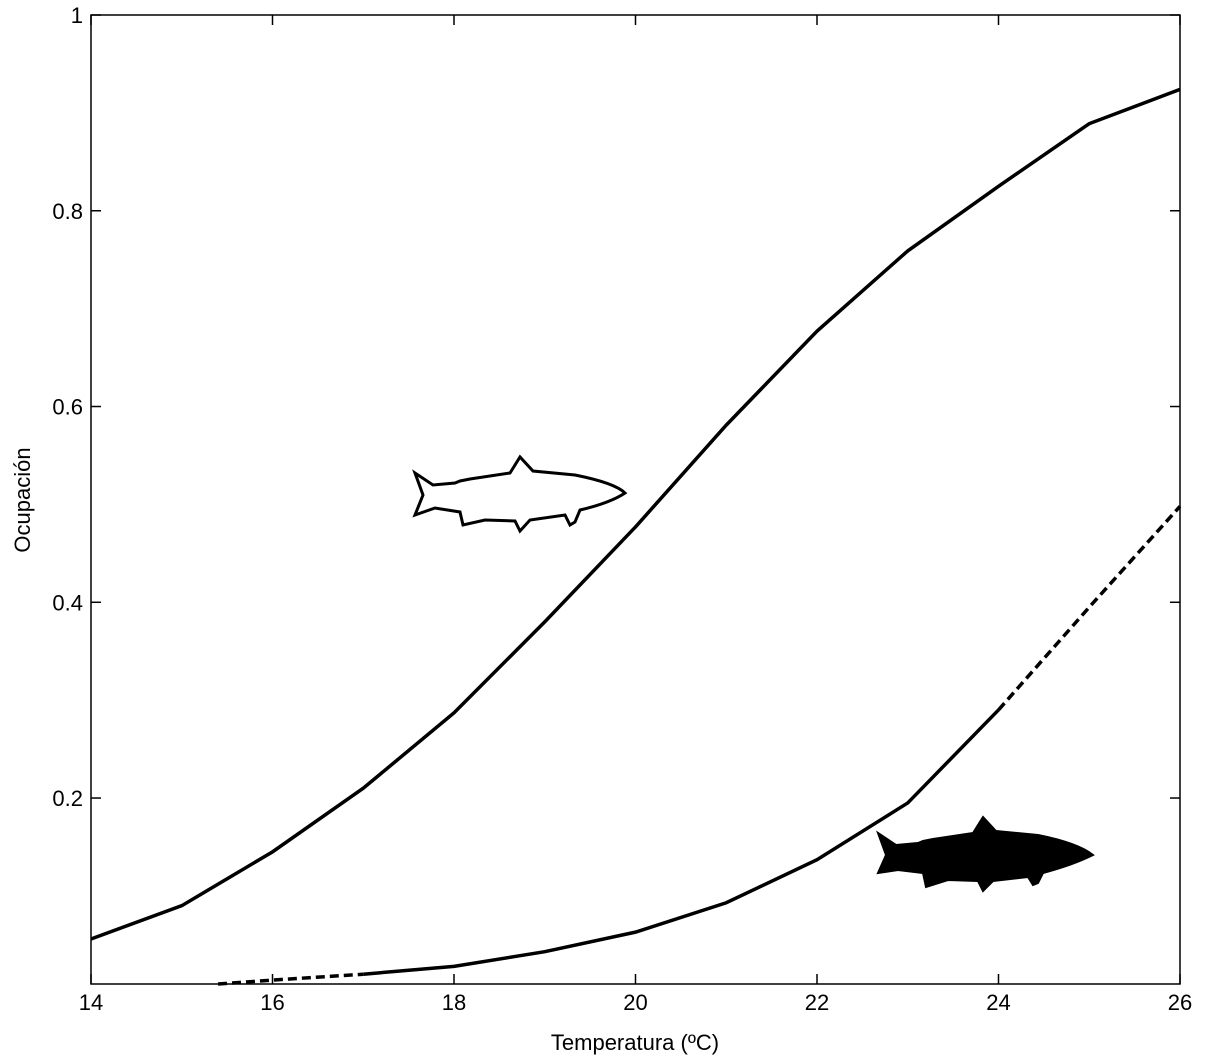  I want to click on x-tick-label: 14, so click(91, 1002).